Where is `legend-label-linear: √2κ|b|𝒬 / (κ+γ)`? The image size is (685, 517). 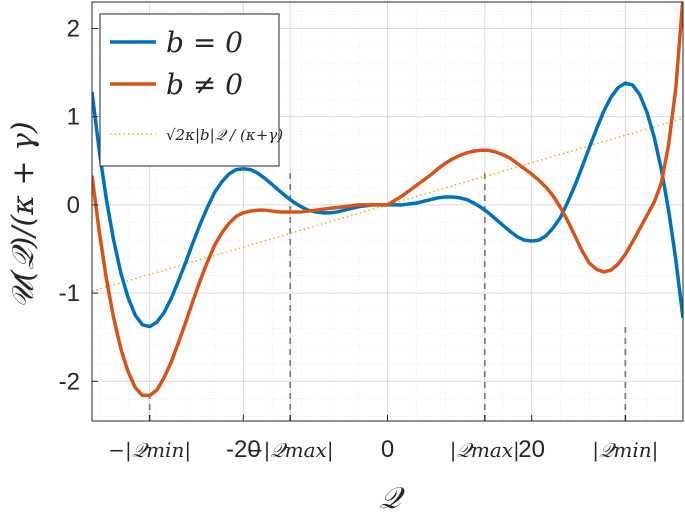
legend-label-linear: √2κ|b|𝒬 / (κ+γ) is located at coordinates (224, 135).